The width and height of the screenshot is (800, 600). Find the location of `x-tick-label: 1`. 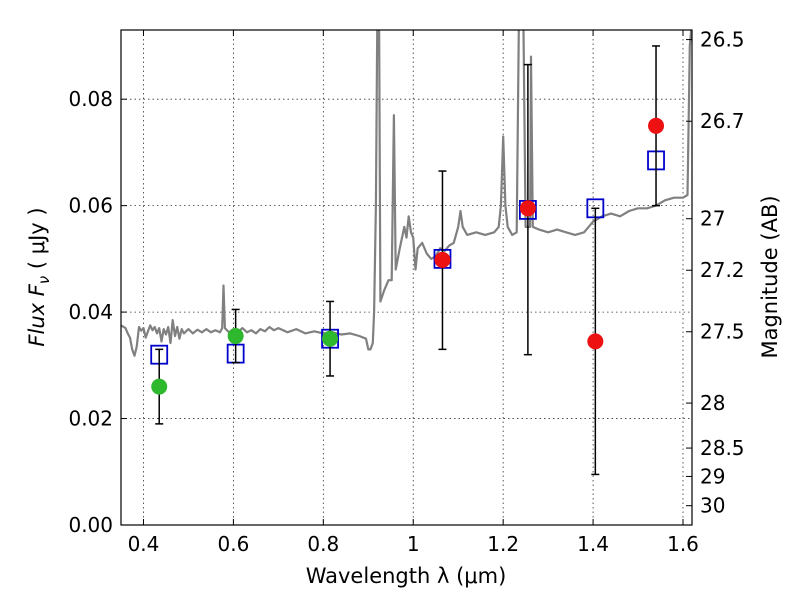

x-tick-label: 1 is located at coordinates (413, 544).